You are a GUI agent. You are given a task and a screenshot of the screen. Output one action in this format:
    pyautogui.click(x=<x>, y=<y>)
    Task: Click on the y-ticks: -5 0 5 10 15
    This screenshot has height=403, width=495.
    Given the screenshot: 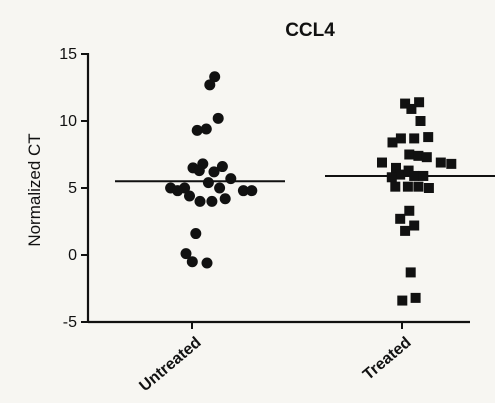 What is the action you would take?
    pyautogui.click(x=73, y=188)
    